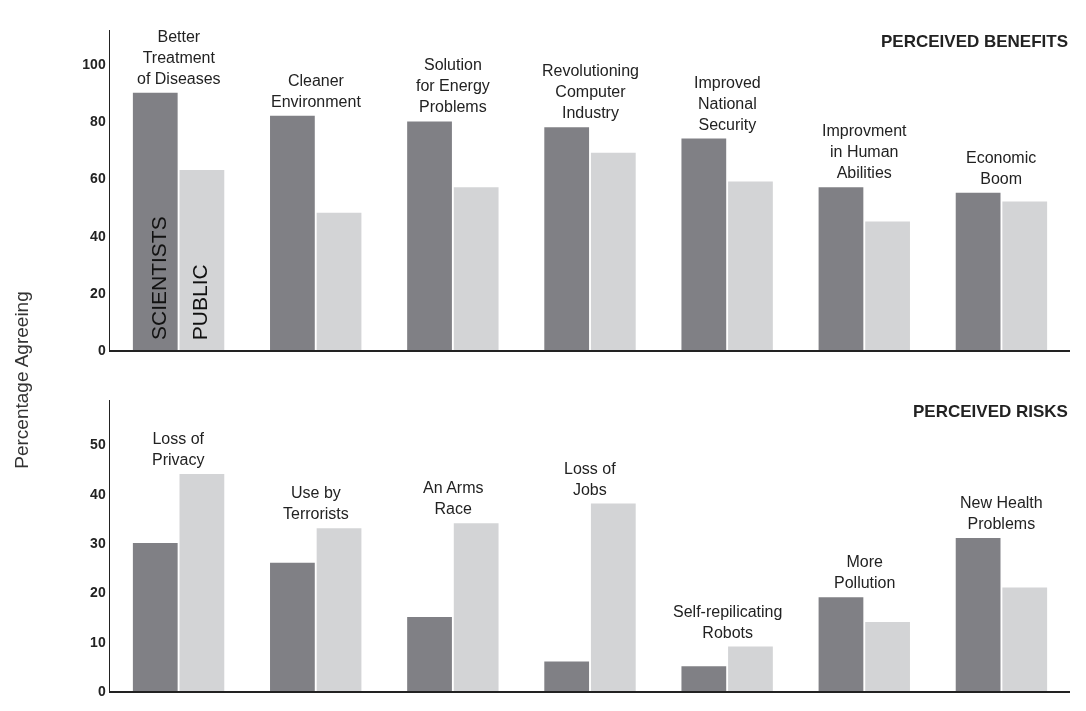 The image size is (1086, 711). I want to click on x-tick-label: More Pollution, so click(865, 572).